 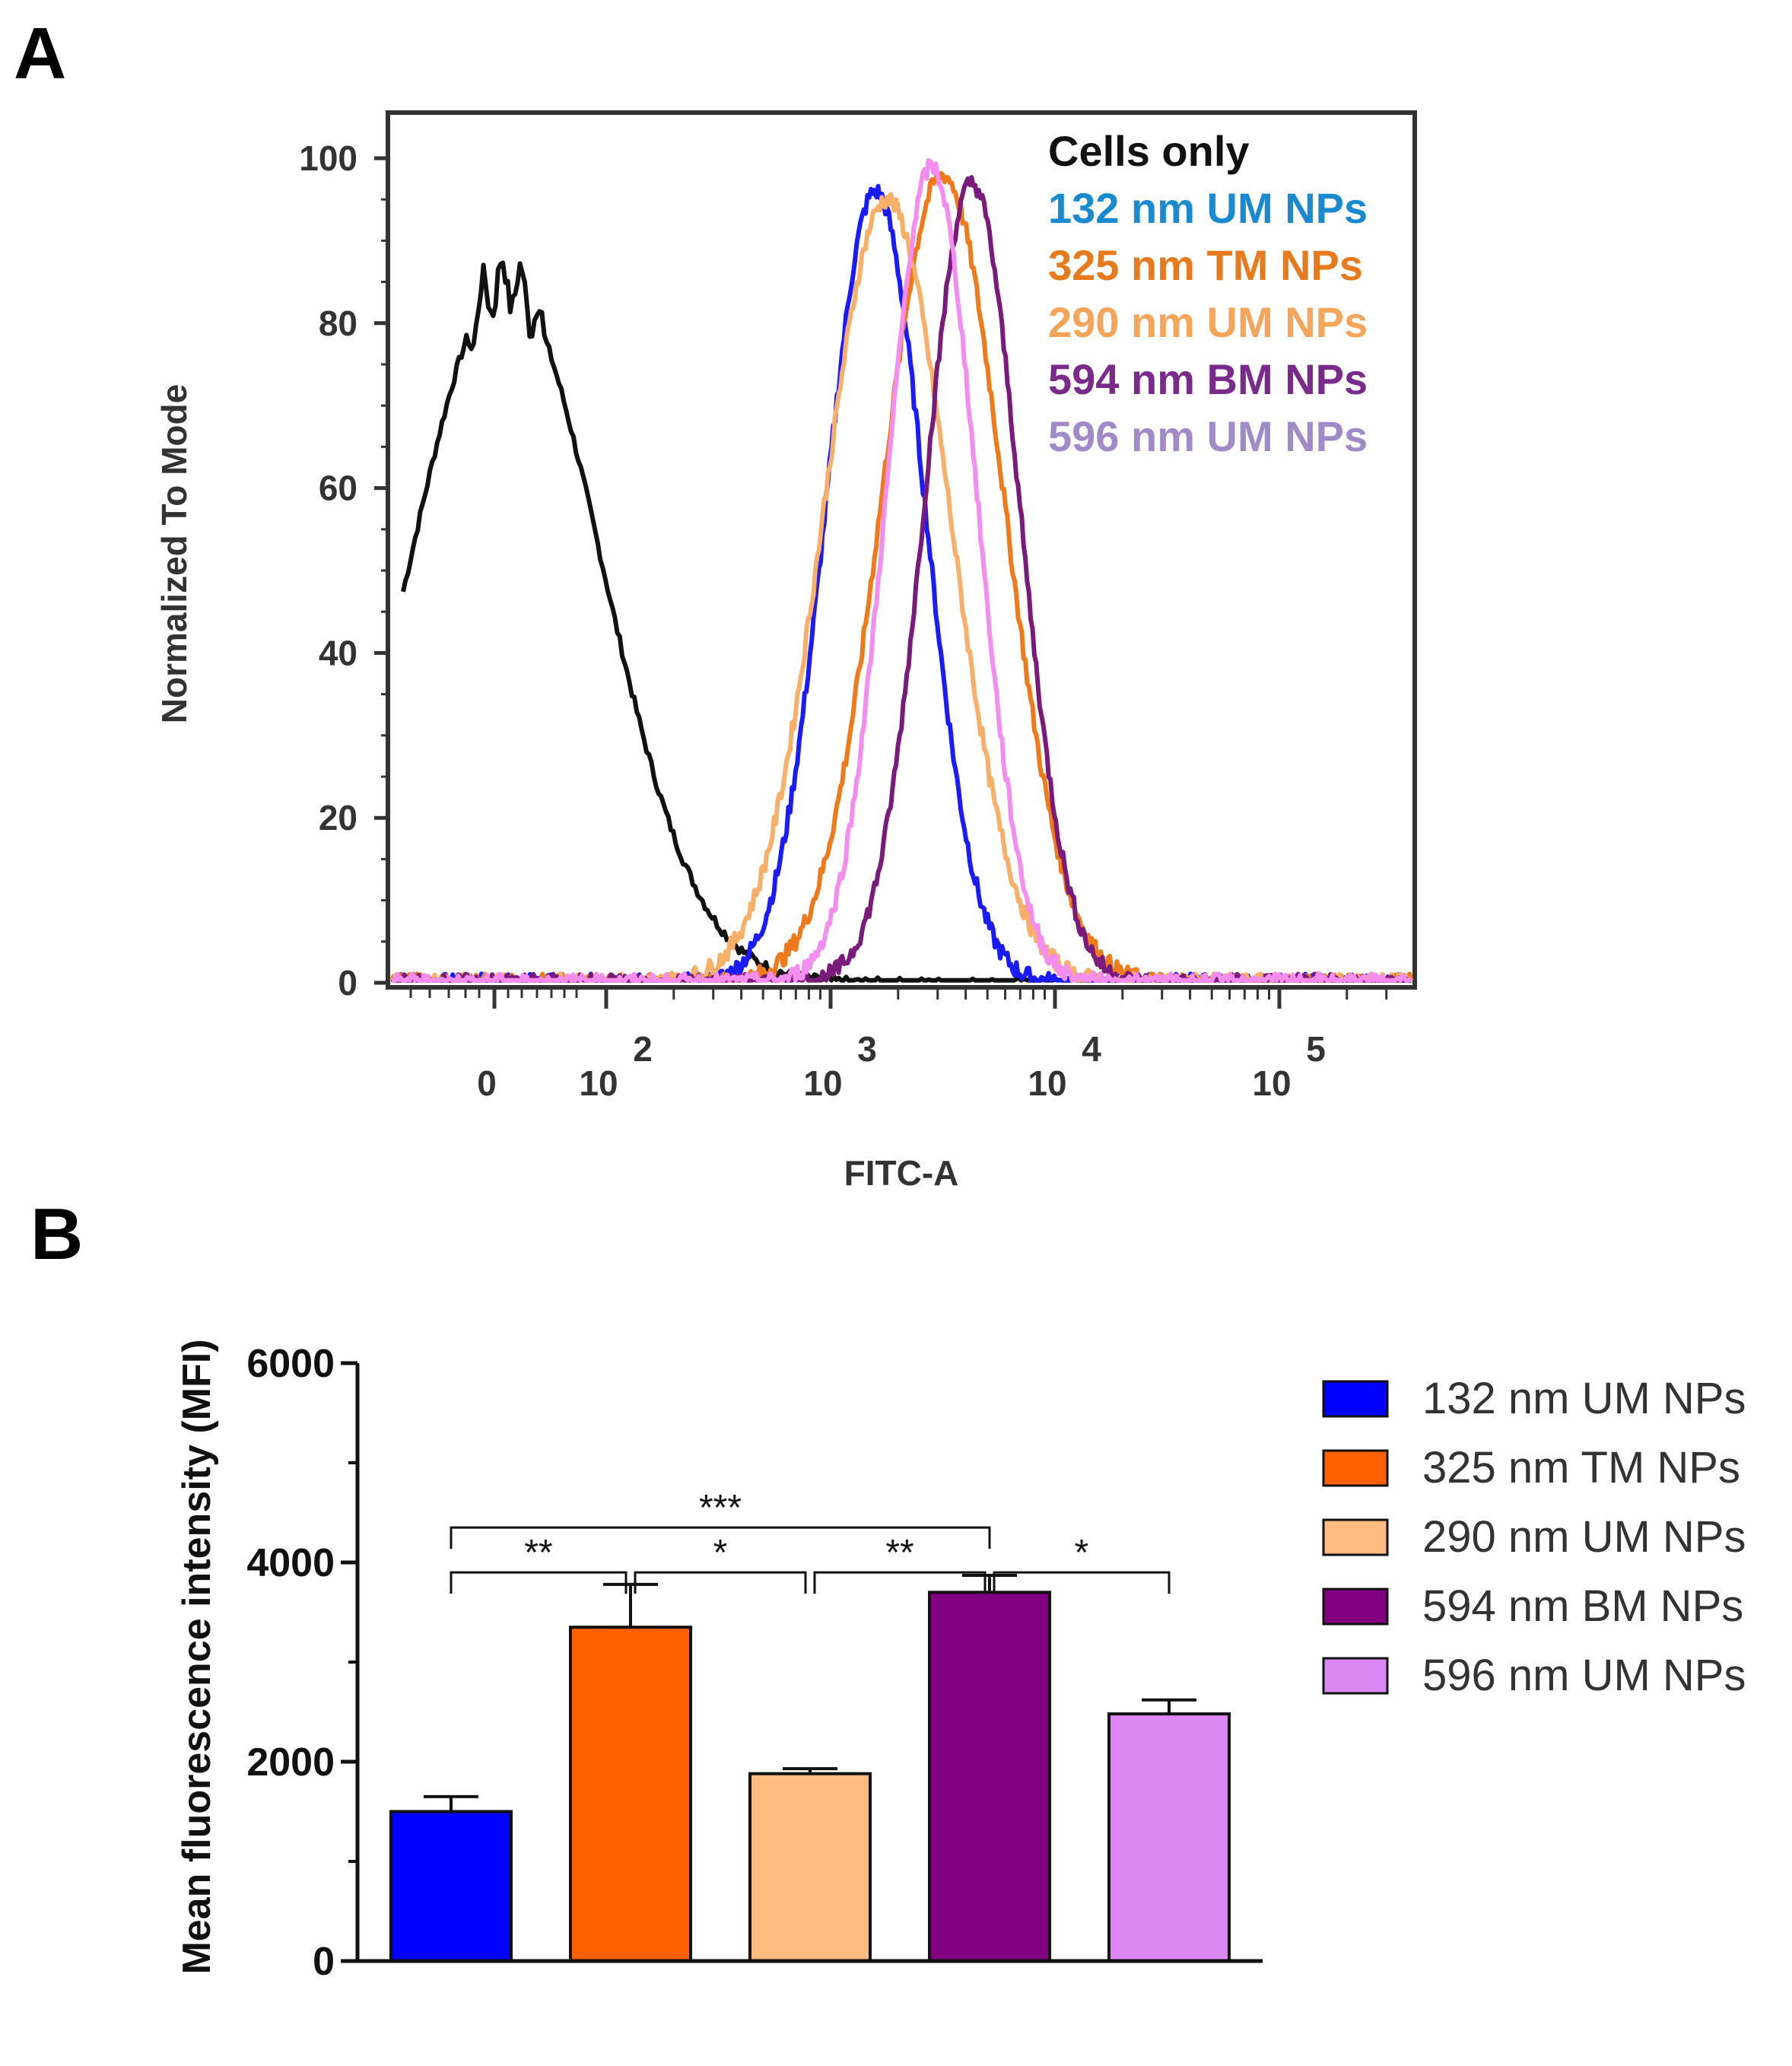 I want to click on bar-legend-label: 132 nm UM NPs, so click(x=1584, y=1398).